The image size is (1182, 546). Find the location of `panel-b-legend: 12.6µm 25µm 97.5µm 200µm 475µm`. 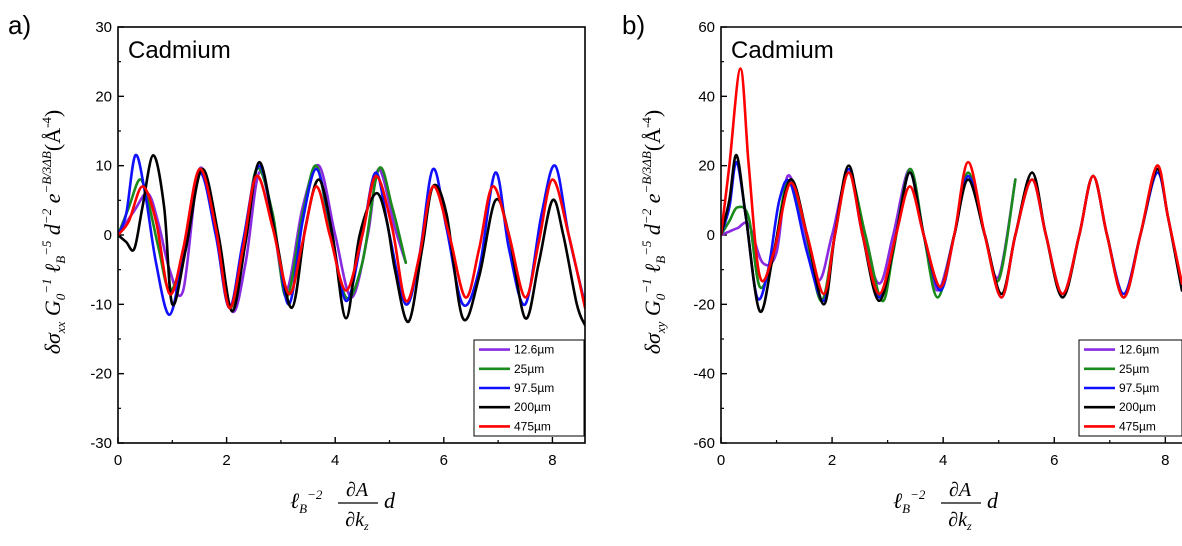

panel-b-legend: 12.6µm 25µm 97.5µm 200µm 475µm is located at coordinates (1130, 388).